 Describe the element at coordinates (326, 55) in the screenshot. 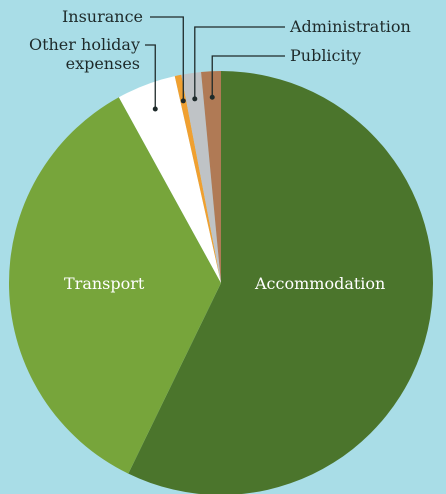

I see `slice-label: Publicity` at that location.